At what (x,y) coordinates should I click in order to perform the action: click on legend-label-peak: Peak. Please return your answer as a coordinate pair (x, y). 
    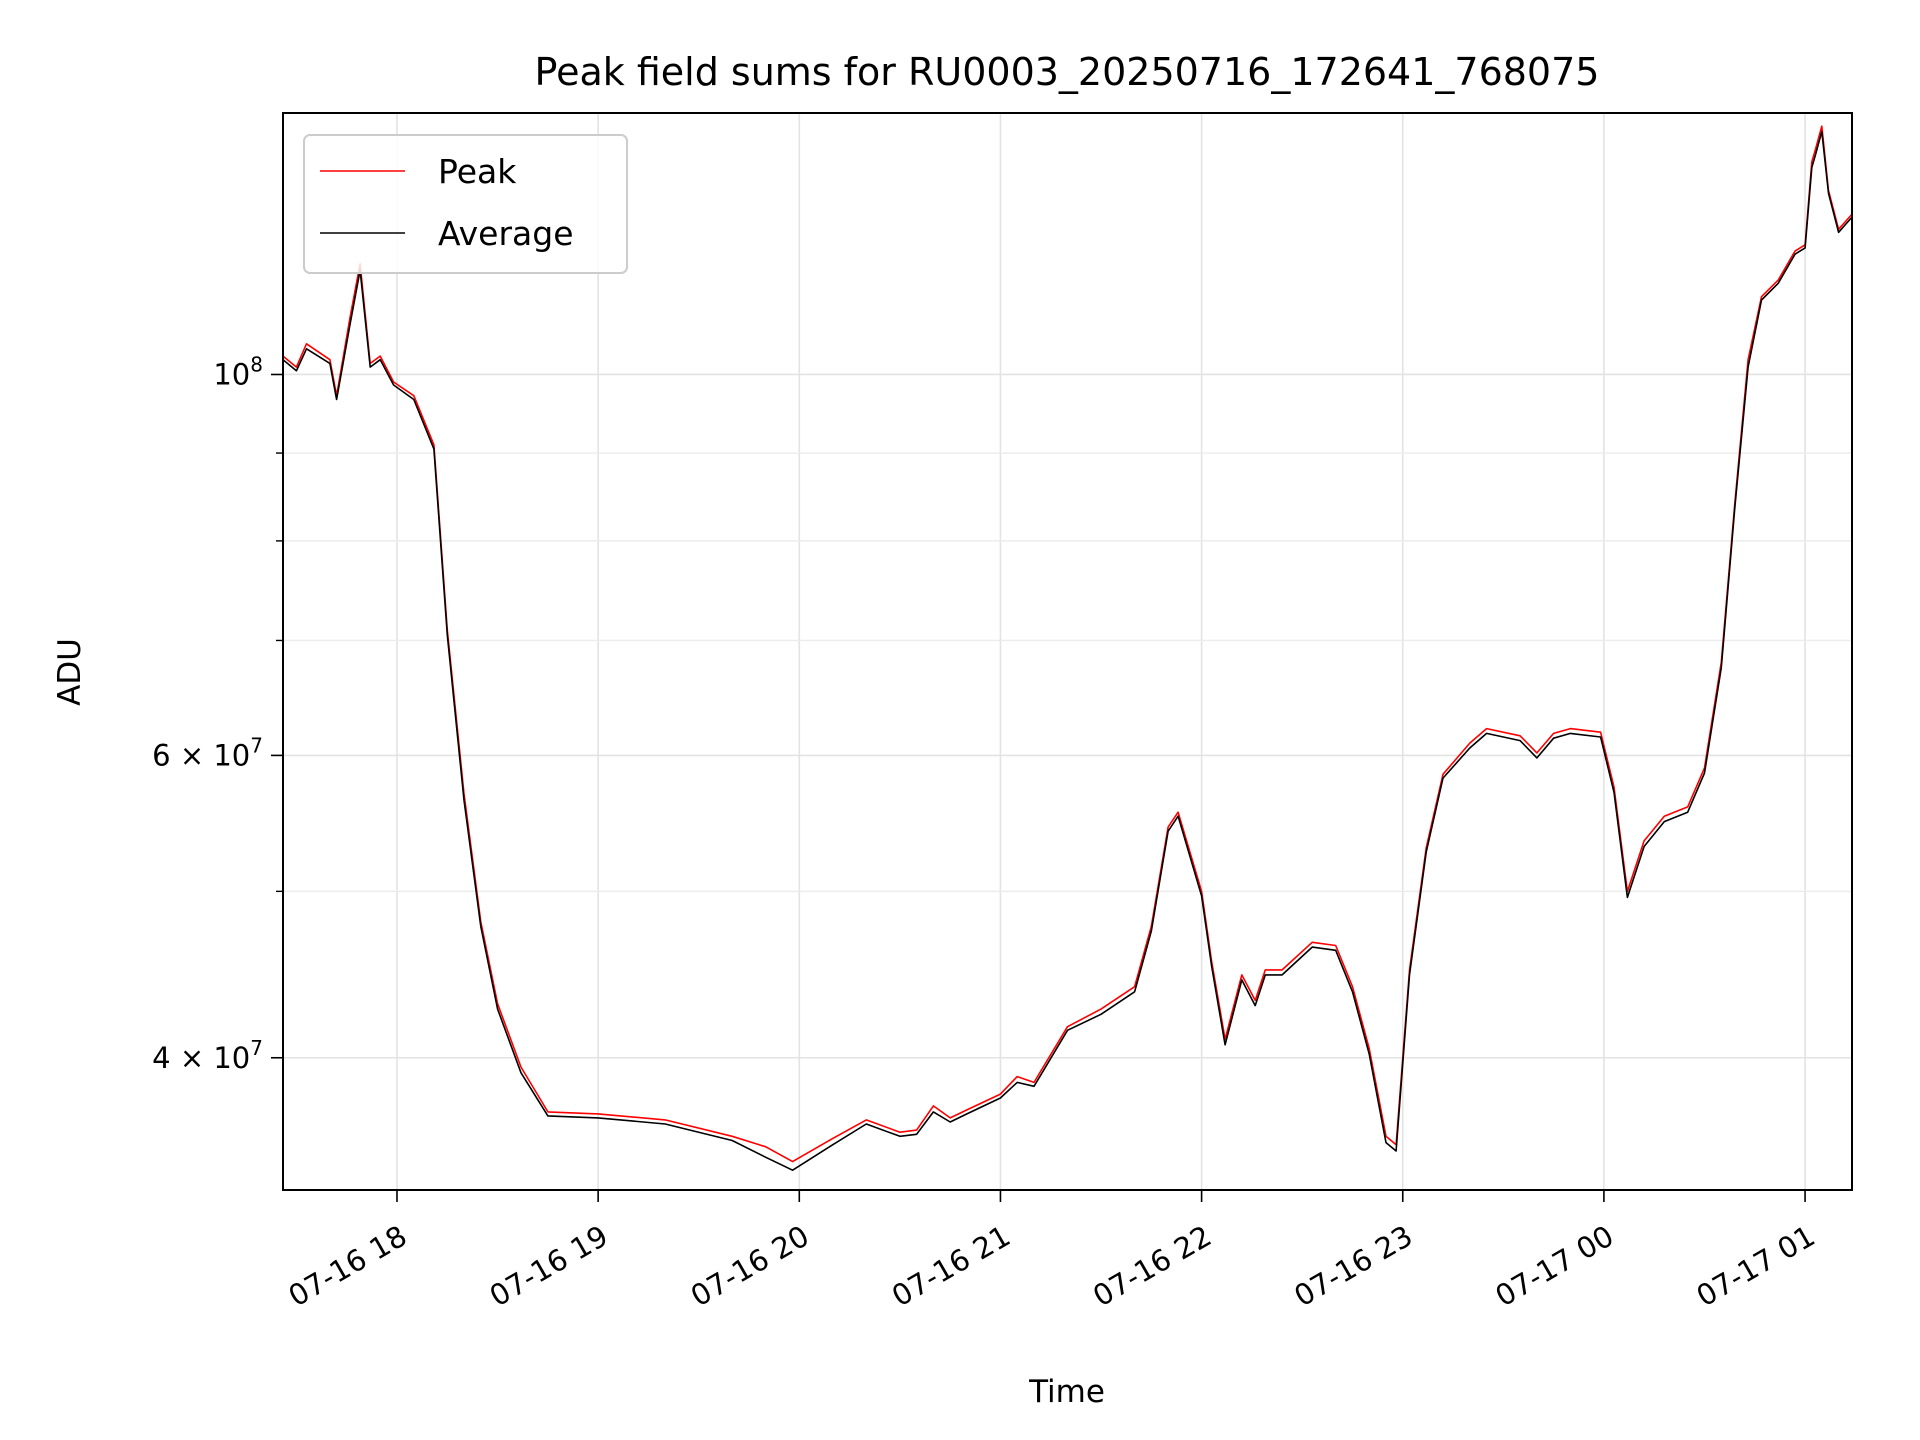
    Looking at the image, I should click on (477, 171).